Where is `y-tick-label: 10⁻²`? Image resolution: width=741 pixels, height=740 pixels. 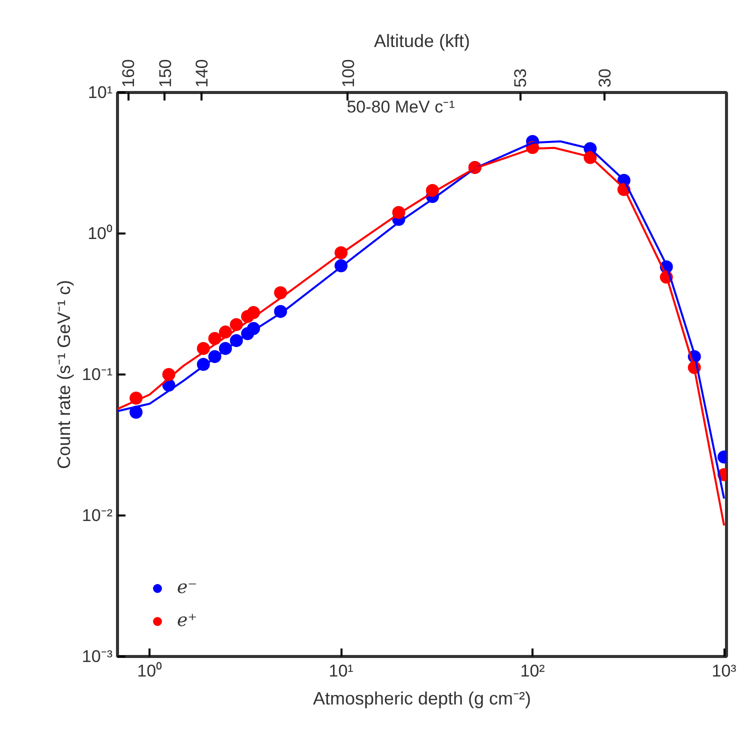 y-tick-label: 10⁻² is located at coordinates (97, 515).